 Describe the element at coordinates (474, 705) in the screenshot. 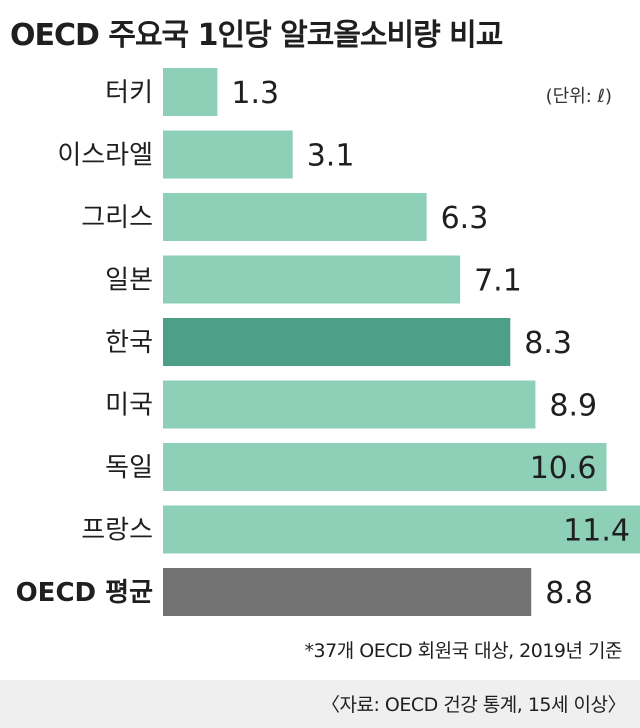

I see `source-text: 〈자료: OECD 건강 통계, 15세 이상〉` at that location.